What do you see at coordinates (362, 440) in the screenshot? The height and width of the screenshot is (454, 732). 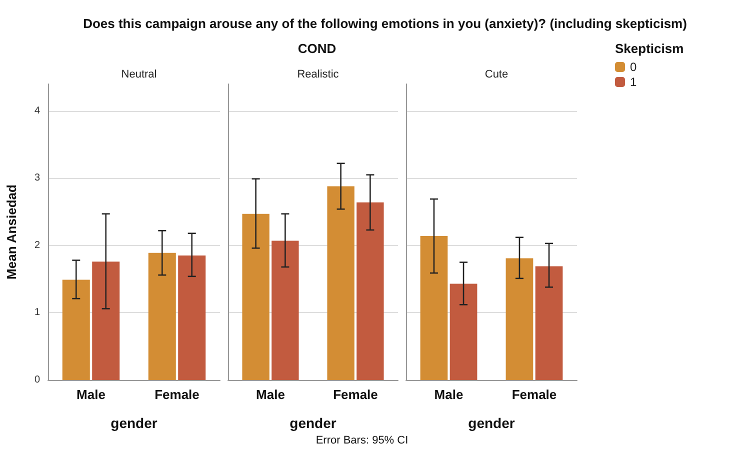 I see `text: Error Bars: 95% CI` at bounding box center [362, 440].